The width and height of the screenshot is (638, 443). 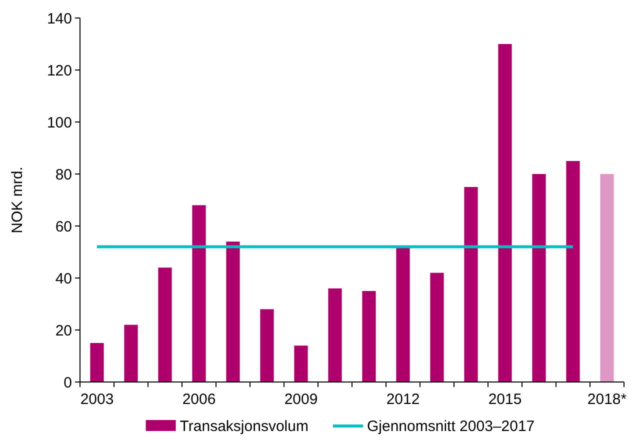 I want to click on x-tick-label: 2012, so click(x=403, y=399).